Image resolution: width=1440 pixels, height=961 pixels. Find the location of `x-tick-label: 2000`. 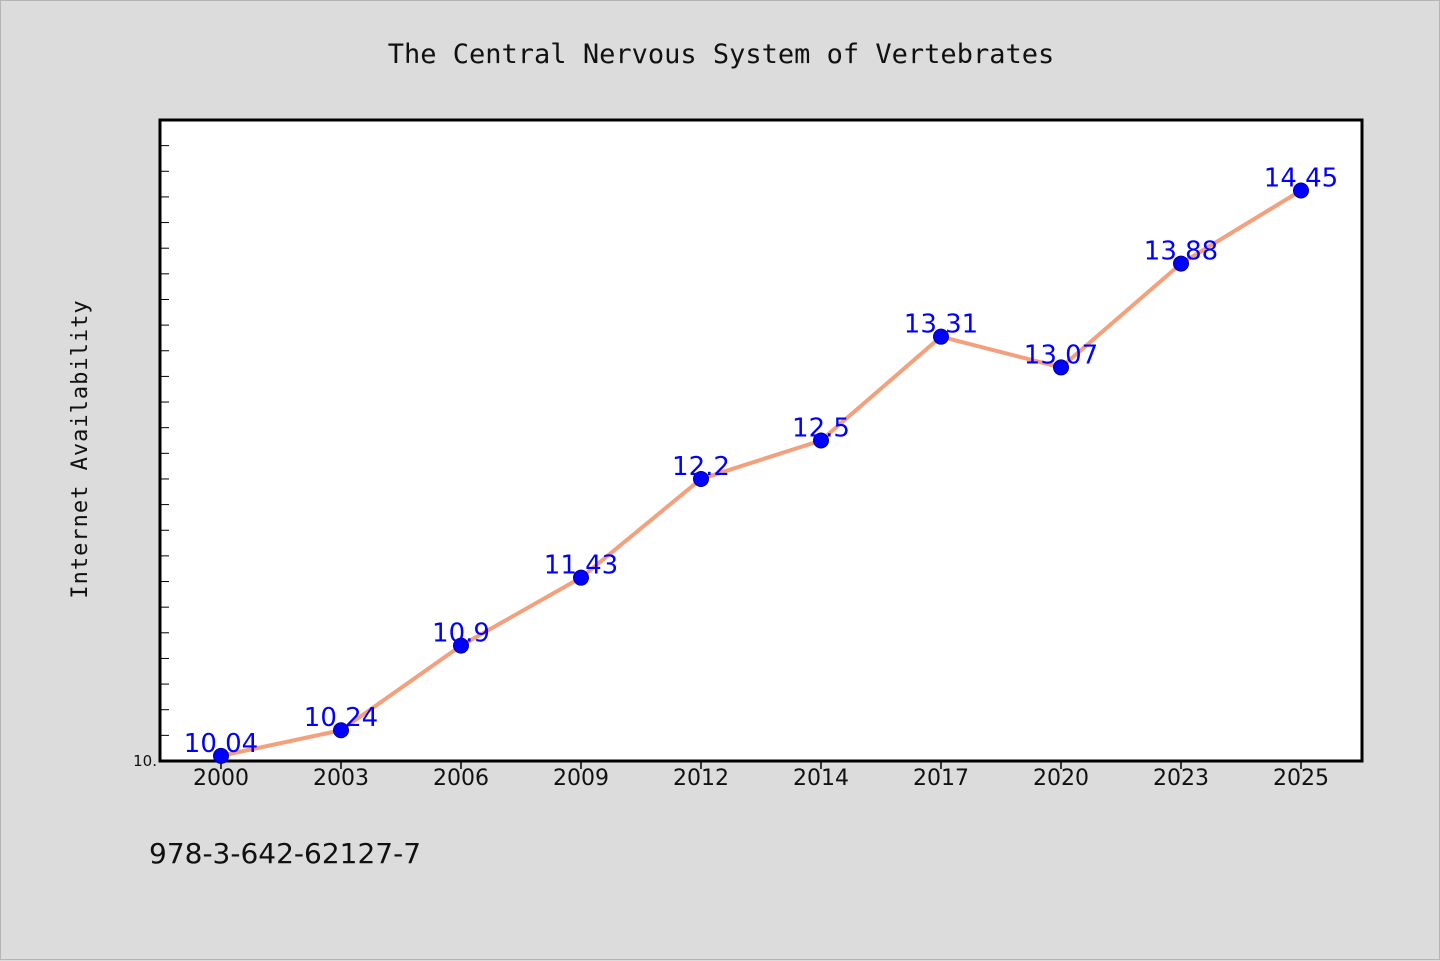

x-tick-label: 2000 is located at coordinates (221, 778).